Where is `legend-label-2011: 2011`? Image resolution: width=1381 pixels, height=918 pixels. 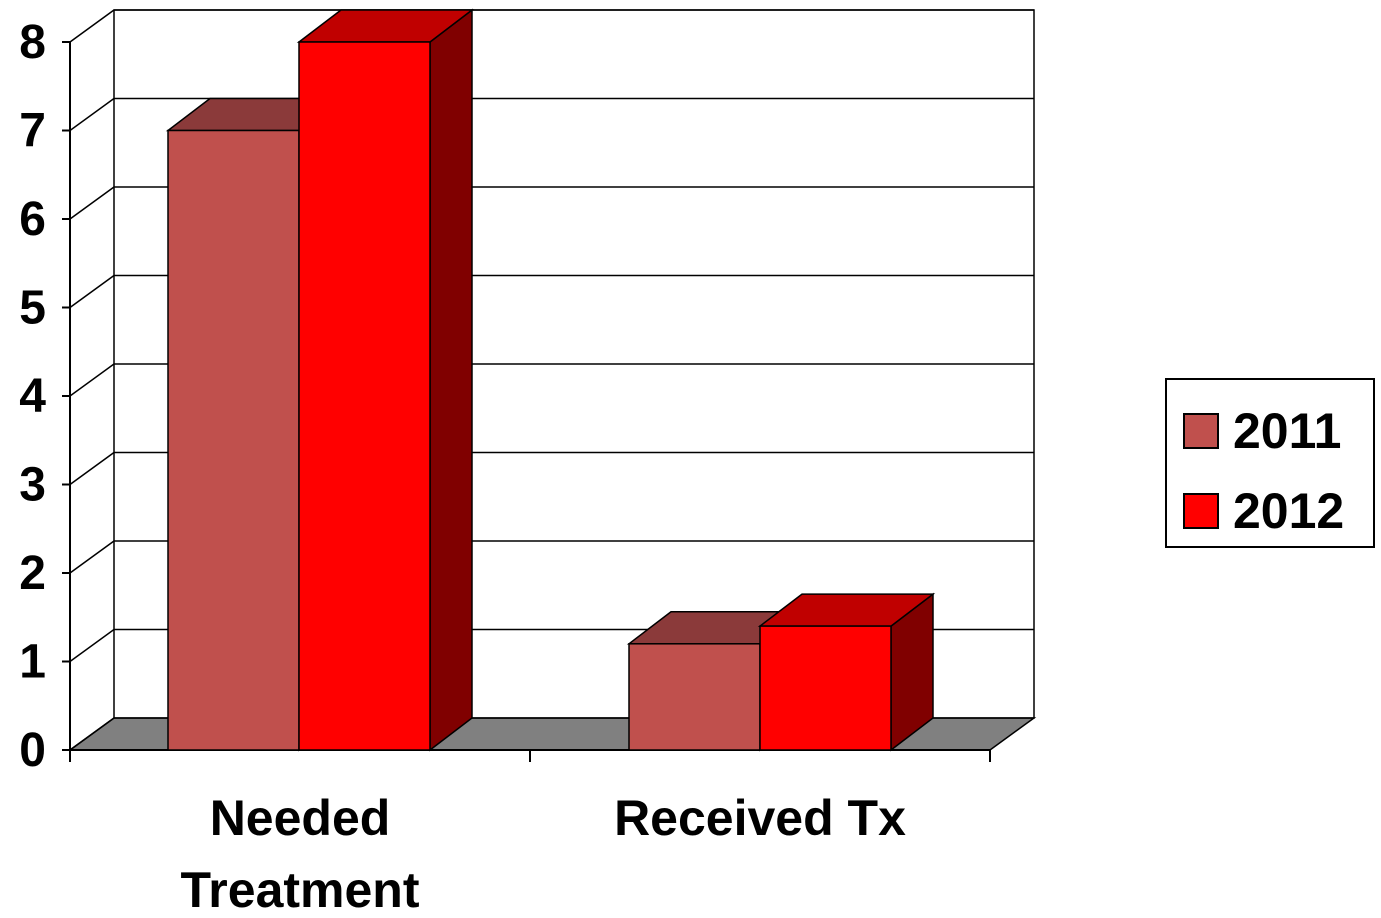
legend-label-2011: 2011 is located at coordinates (1287, 431).